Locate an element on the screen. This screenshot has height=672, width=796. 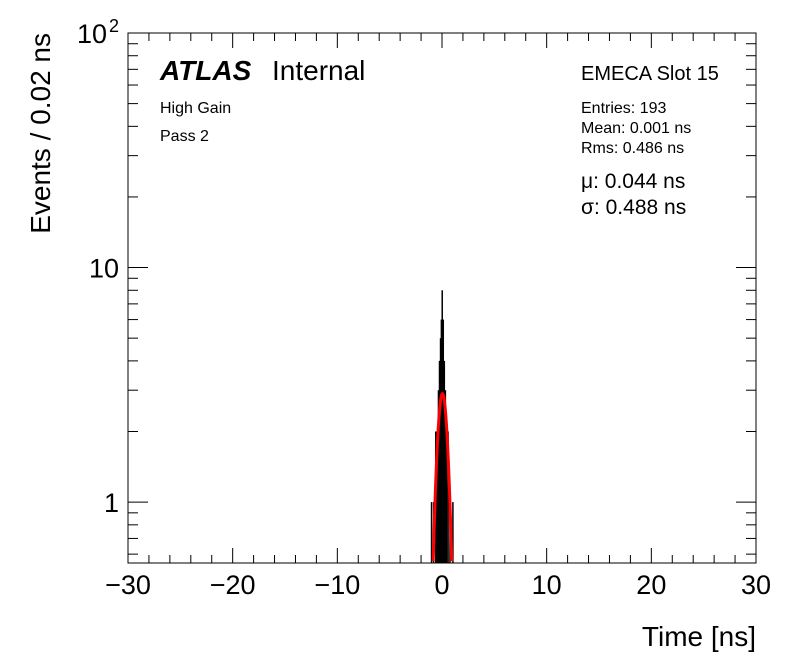
x-tick-label: 30 is located at coordinates (756, 585).